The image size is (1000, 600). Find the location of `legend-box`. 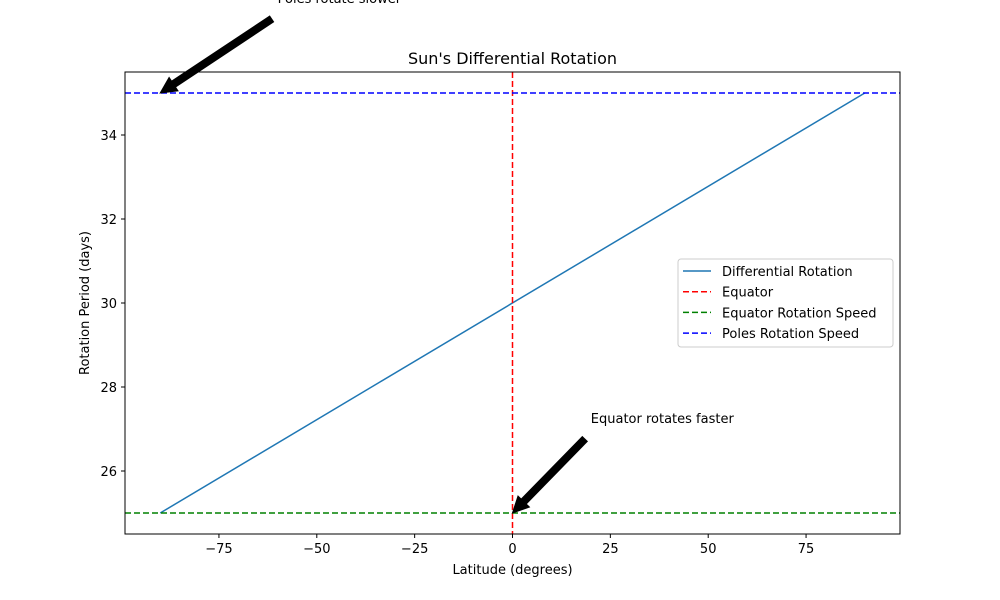

legend-box is located at coordinates (785, 303).